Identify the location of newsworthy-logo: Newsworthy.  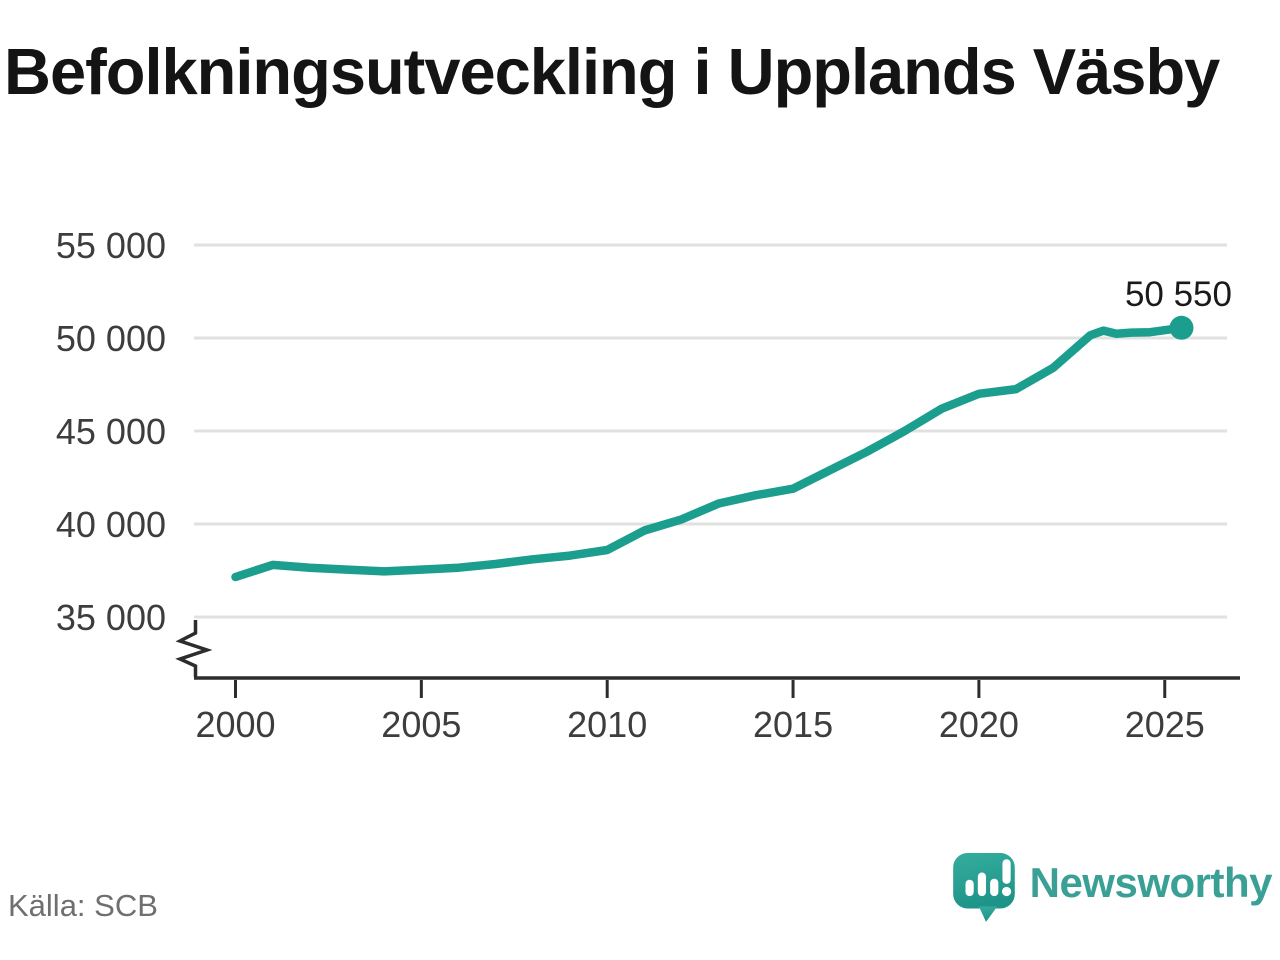
(1112, 890).